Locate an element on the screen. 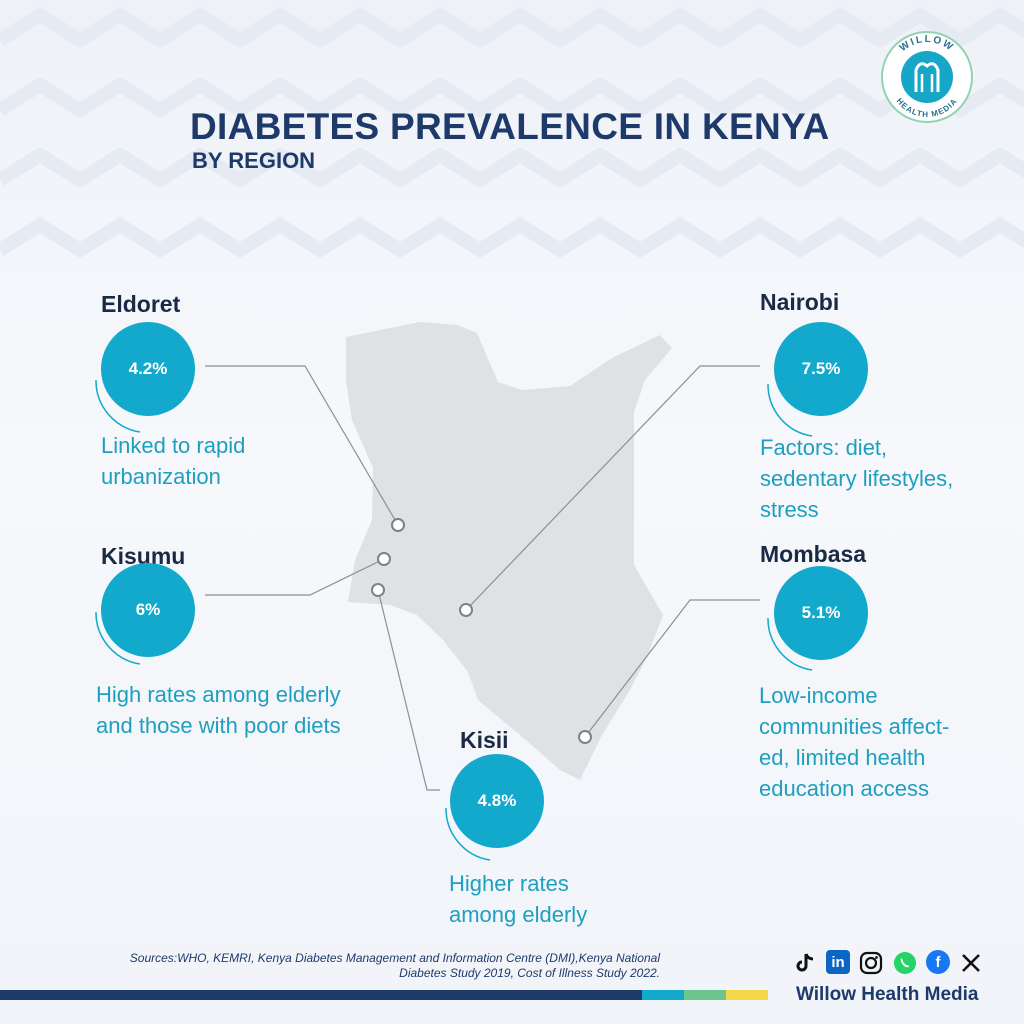  mombasa-bubble-arc is located at coordinates (790, 644).